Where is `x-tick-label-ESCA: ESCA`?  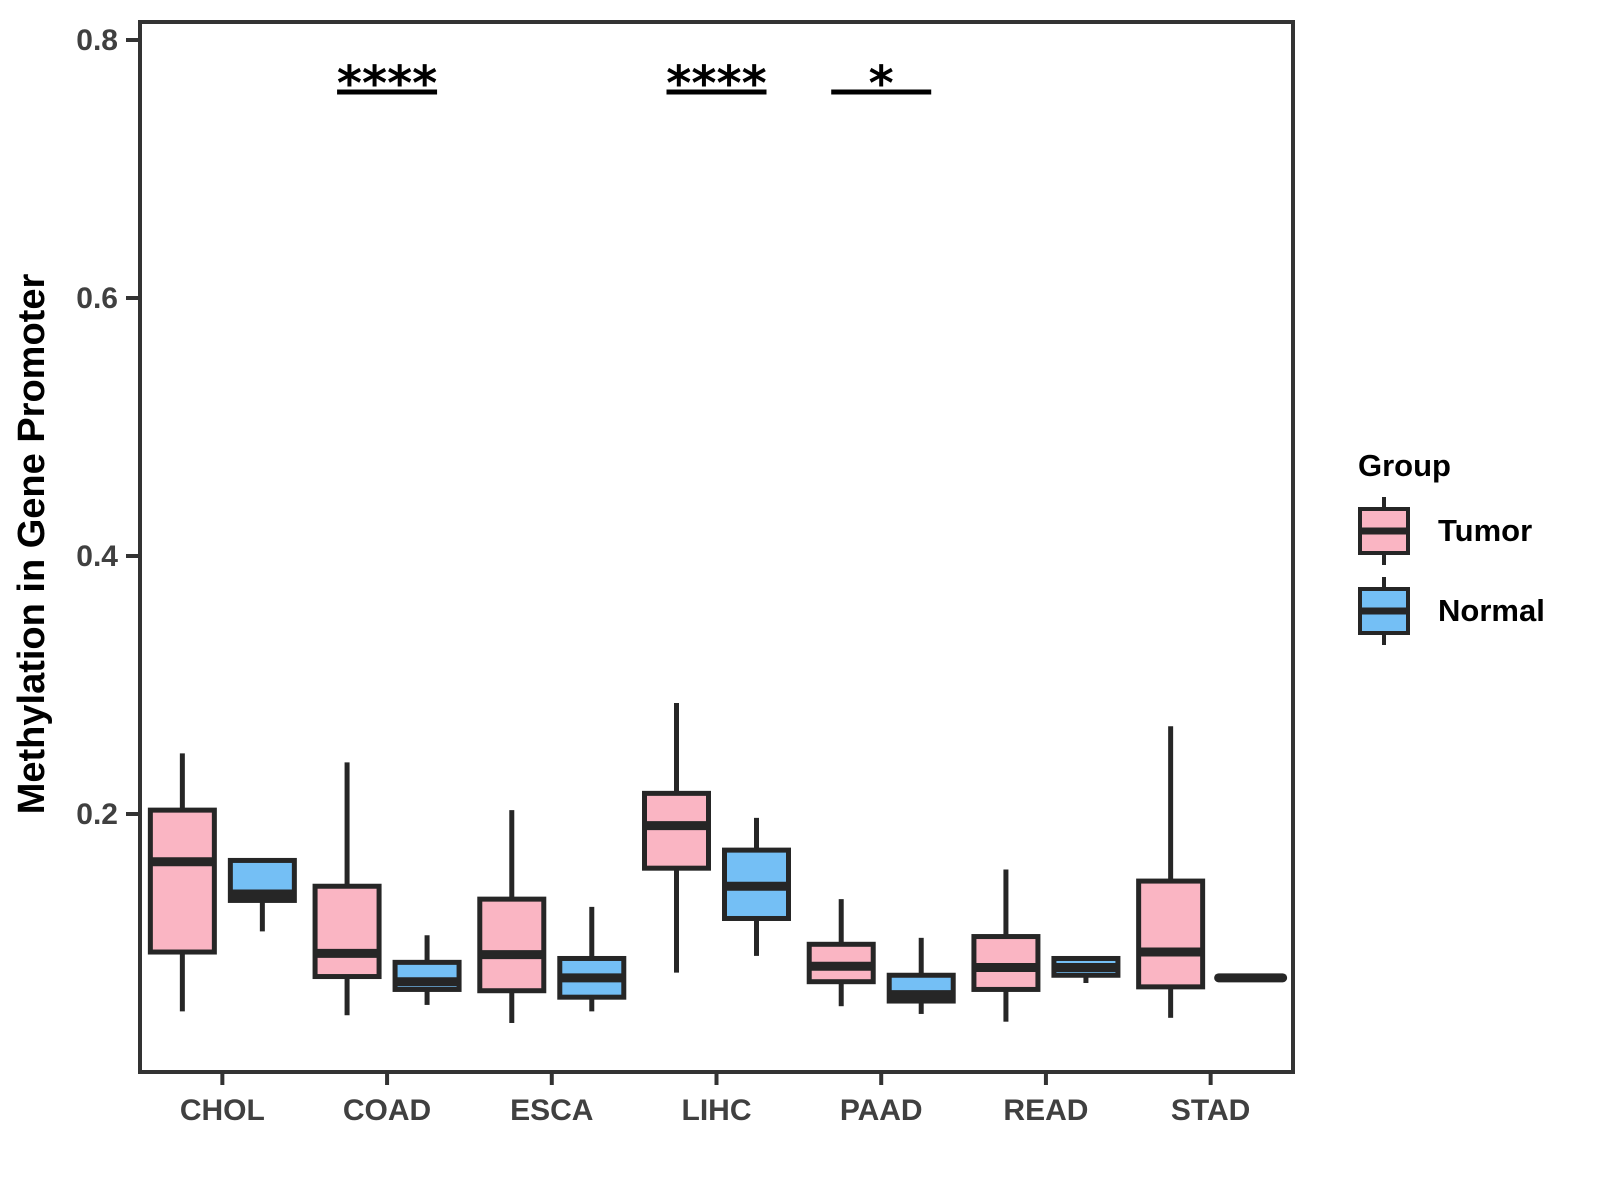
x-tick-label-ESCA: ESCA is located at coordinates (551, 1110).